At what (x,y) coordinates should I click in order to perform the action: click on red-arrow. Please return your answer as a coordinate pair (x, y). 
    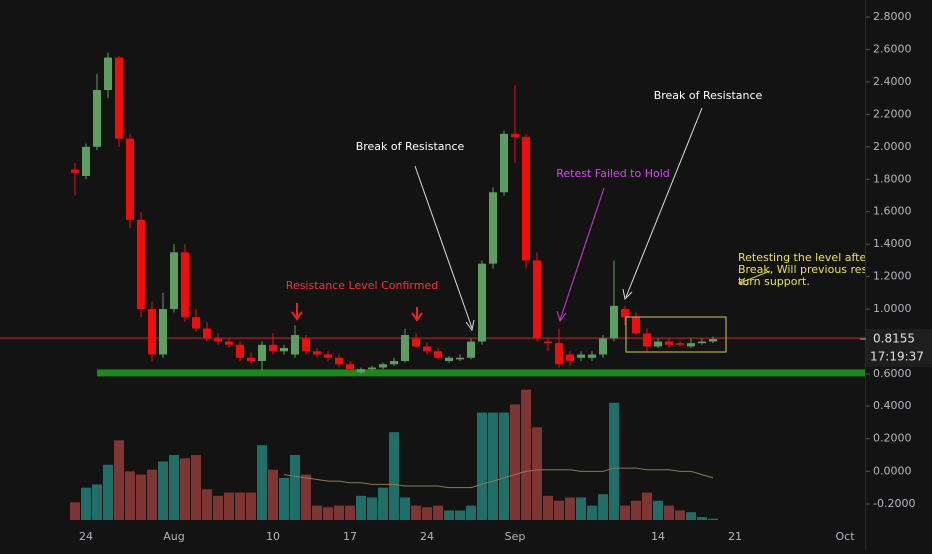
    Looking at the image, I should click on (297, 312).